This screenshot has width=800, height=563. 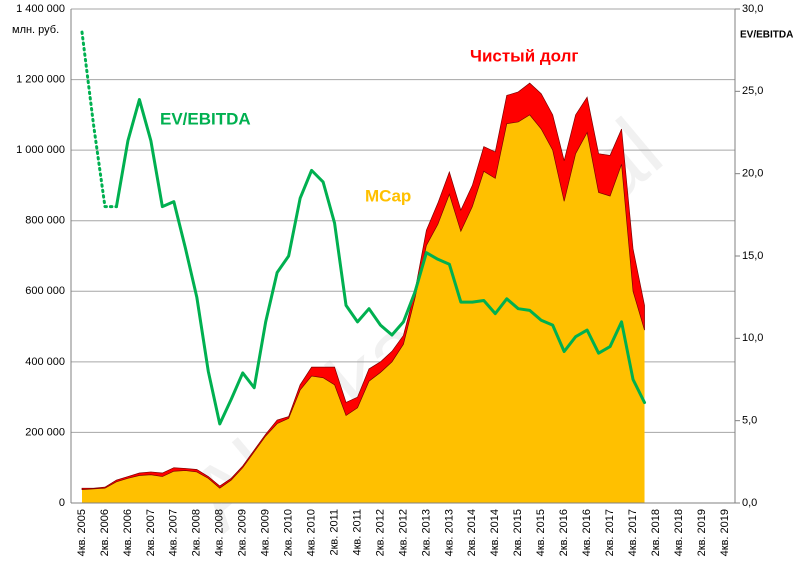 What do you see at coordinates (702, 532) in the screenshot?
I see `x-tick-label: 2кв. 2019` at bounding box center [702, 532].